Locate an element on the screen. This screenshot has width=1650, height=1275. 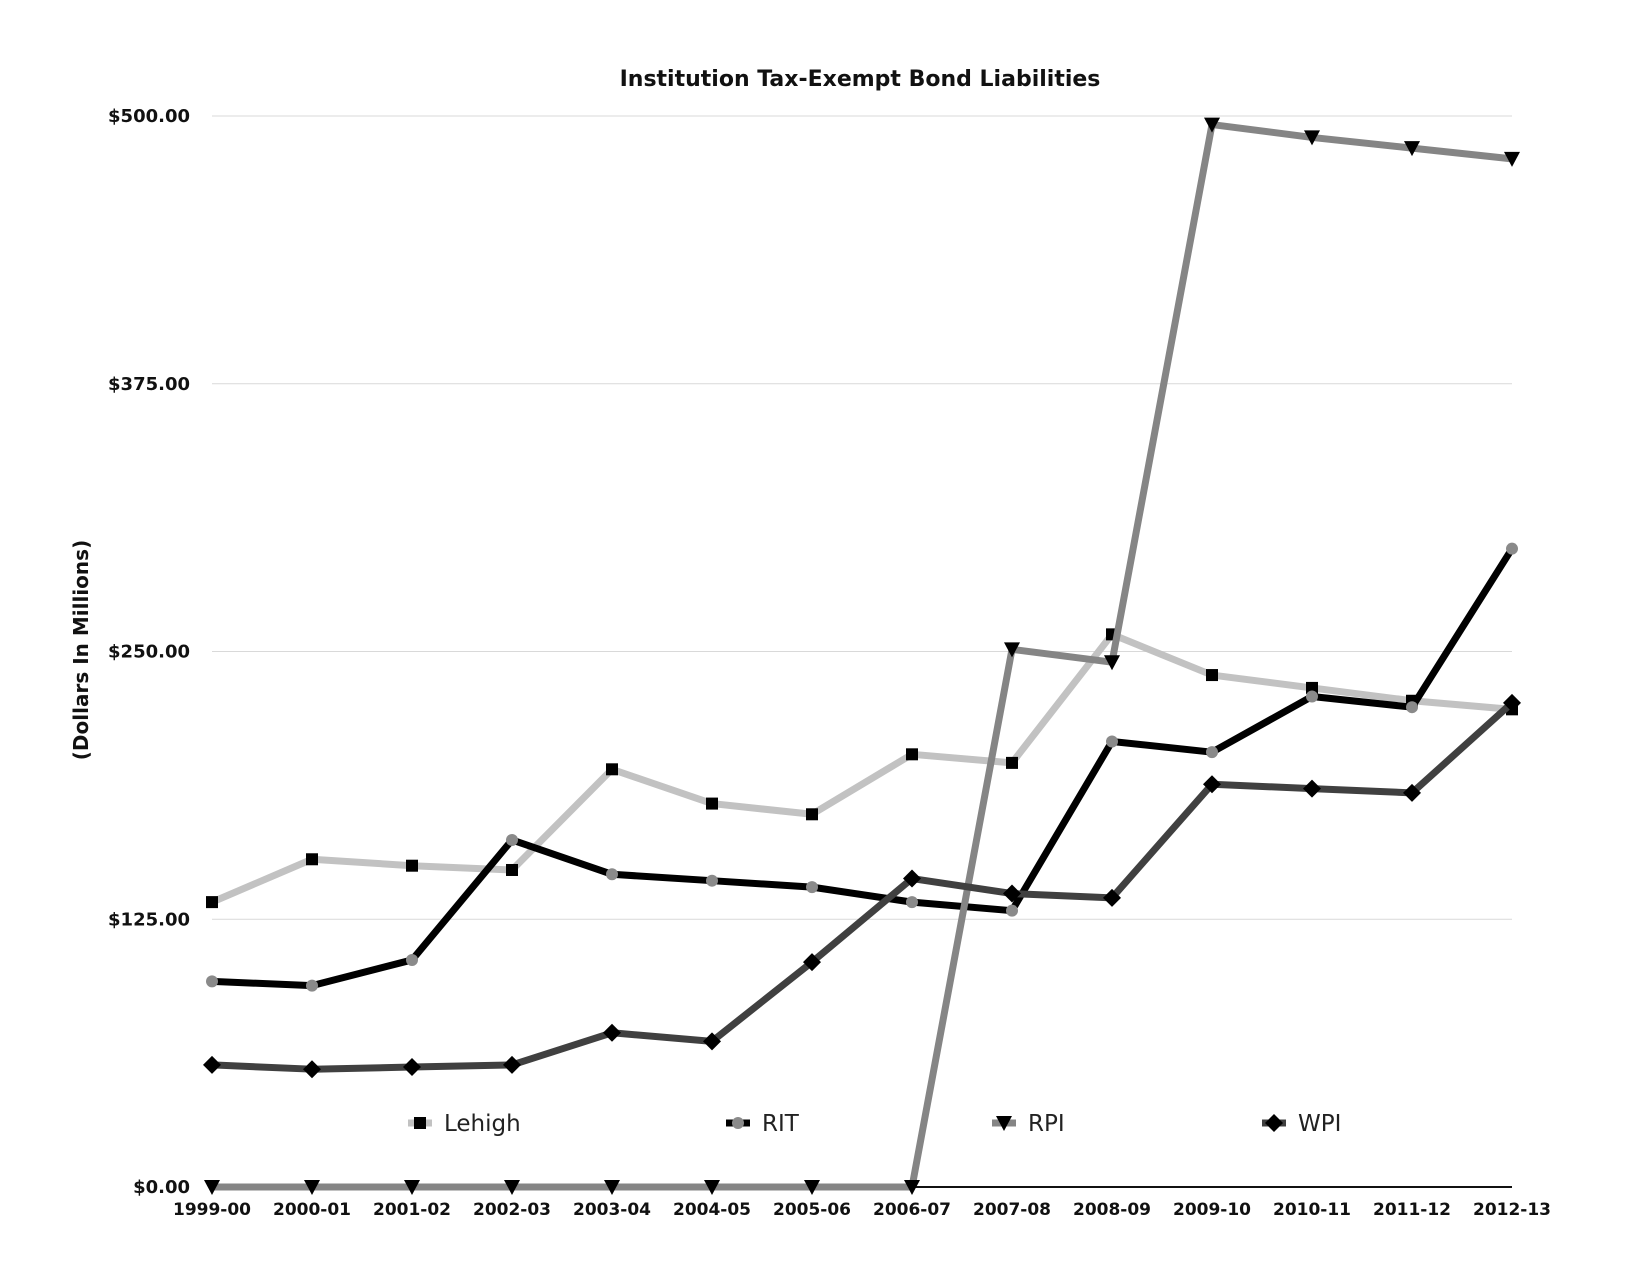
y-tick-label: $500.00 is located at coordinates (149, 116).